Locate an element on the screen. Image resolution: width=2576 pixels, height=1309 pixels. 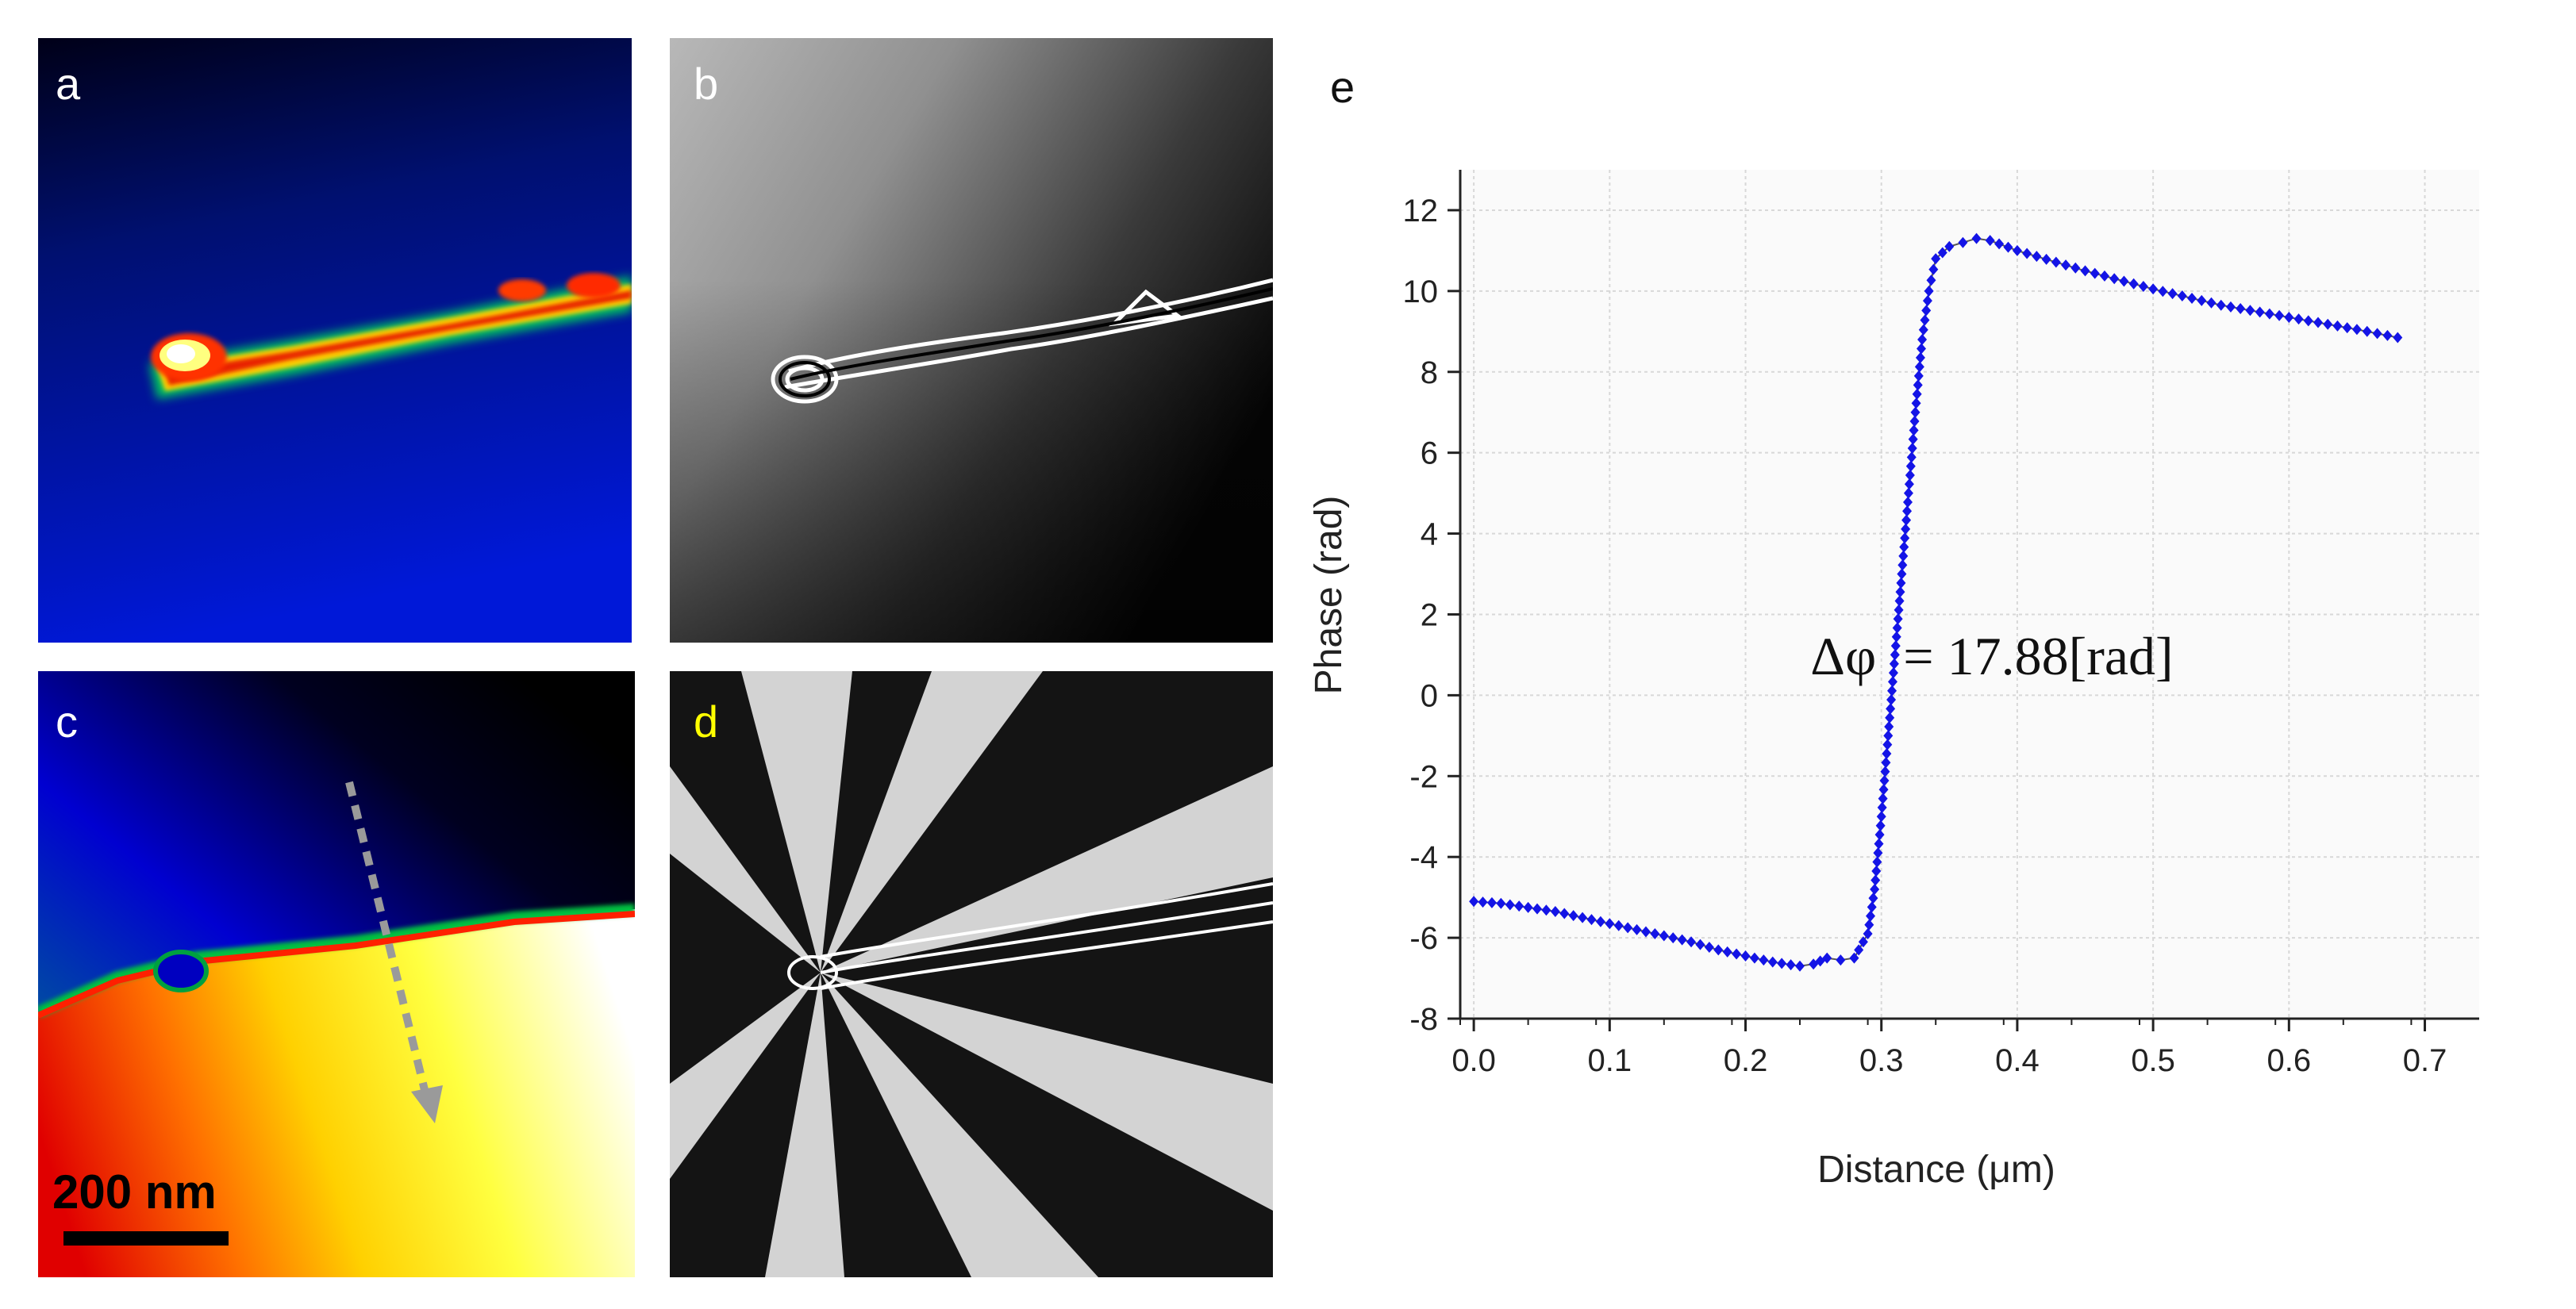
panel-b-image: b is located at coordinates (972, 340).